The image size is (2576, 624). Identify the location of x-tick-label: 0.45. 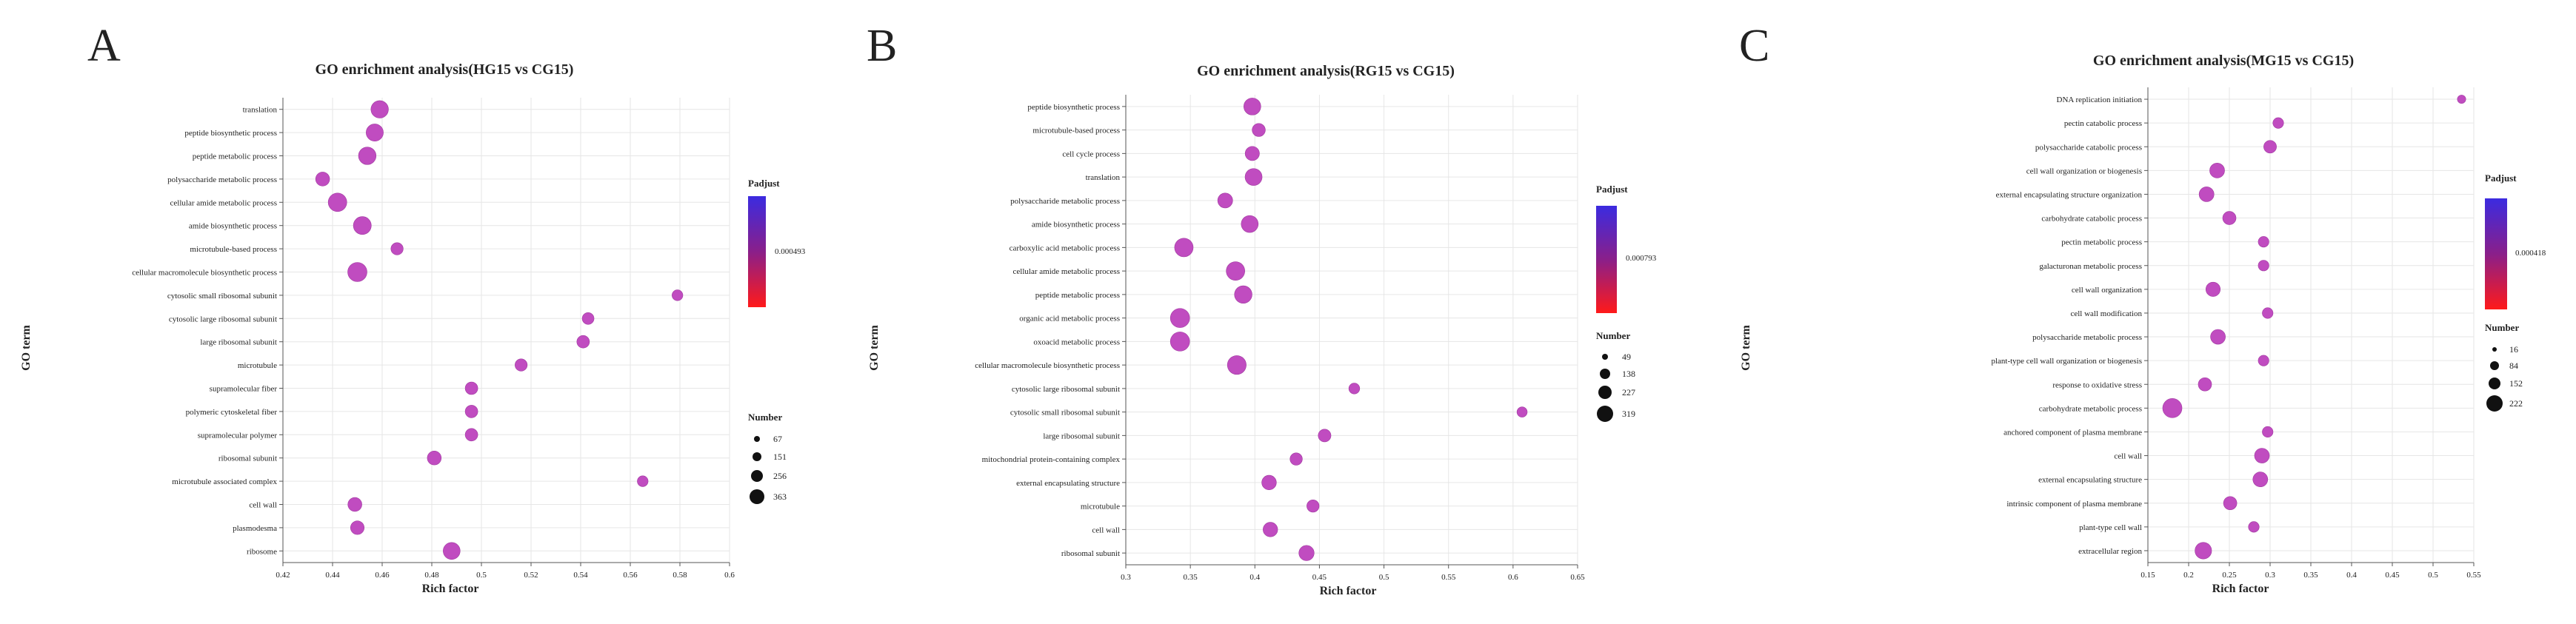
(1319, 577).